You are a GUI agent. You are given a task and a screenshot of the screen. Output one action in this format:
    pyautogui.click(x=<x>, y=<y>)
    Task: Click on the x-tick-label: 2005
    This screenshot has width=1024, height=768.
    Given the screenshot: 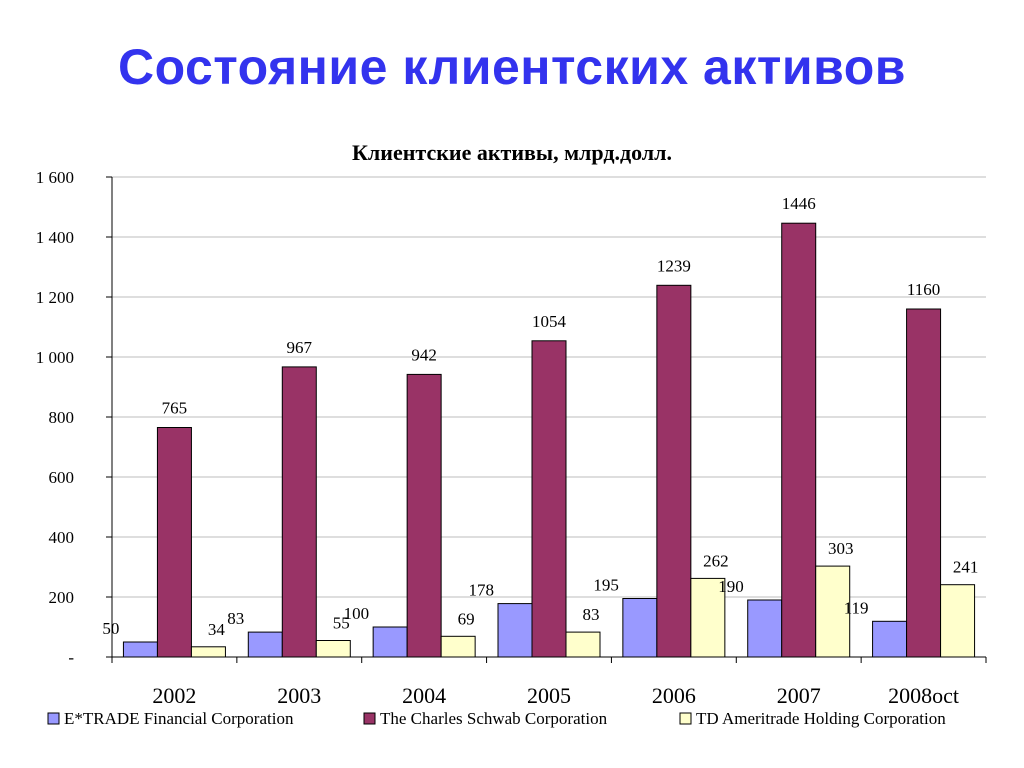 What is the action you would take?
    pyautogui.click(x=549, y=695)
    